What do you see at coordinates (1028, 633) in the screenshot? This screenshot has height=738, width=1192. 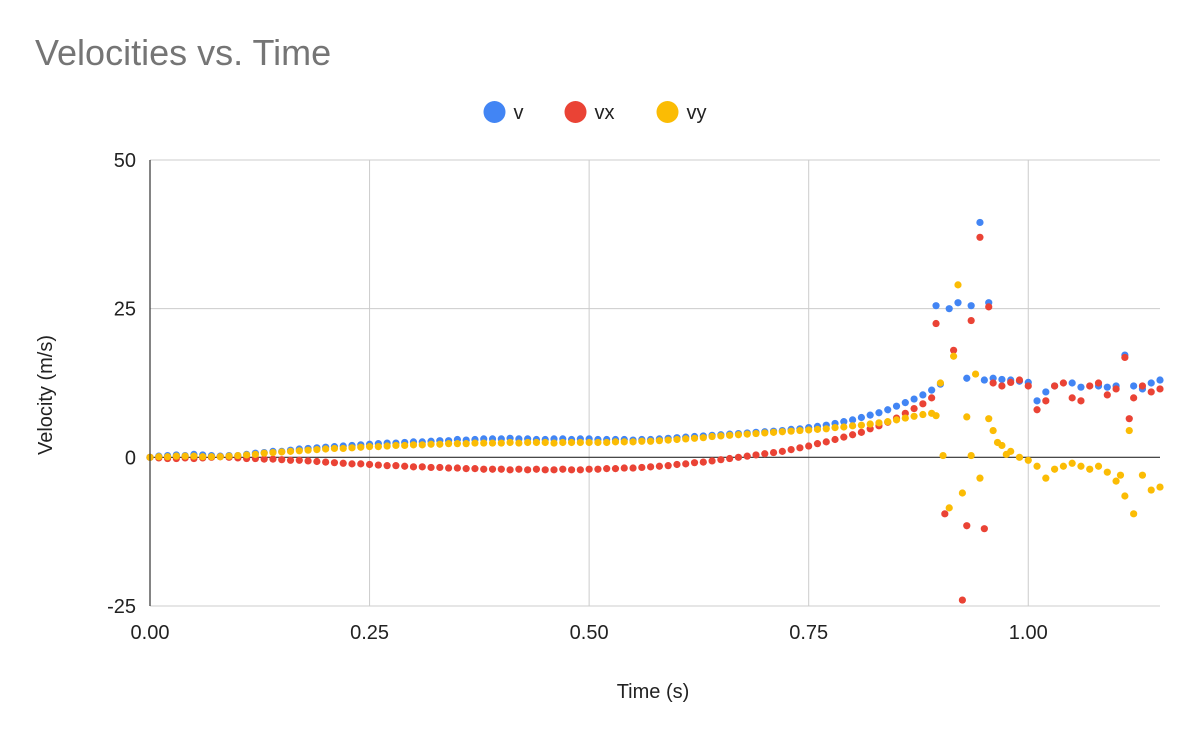 I see `x-tick-label: 1.00` at bounding box center [1028, 633].